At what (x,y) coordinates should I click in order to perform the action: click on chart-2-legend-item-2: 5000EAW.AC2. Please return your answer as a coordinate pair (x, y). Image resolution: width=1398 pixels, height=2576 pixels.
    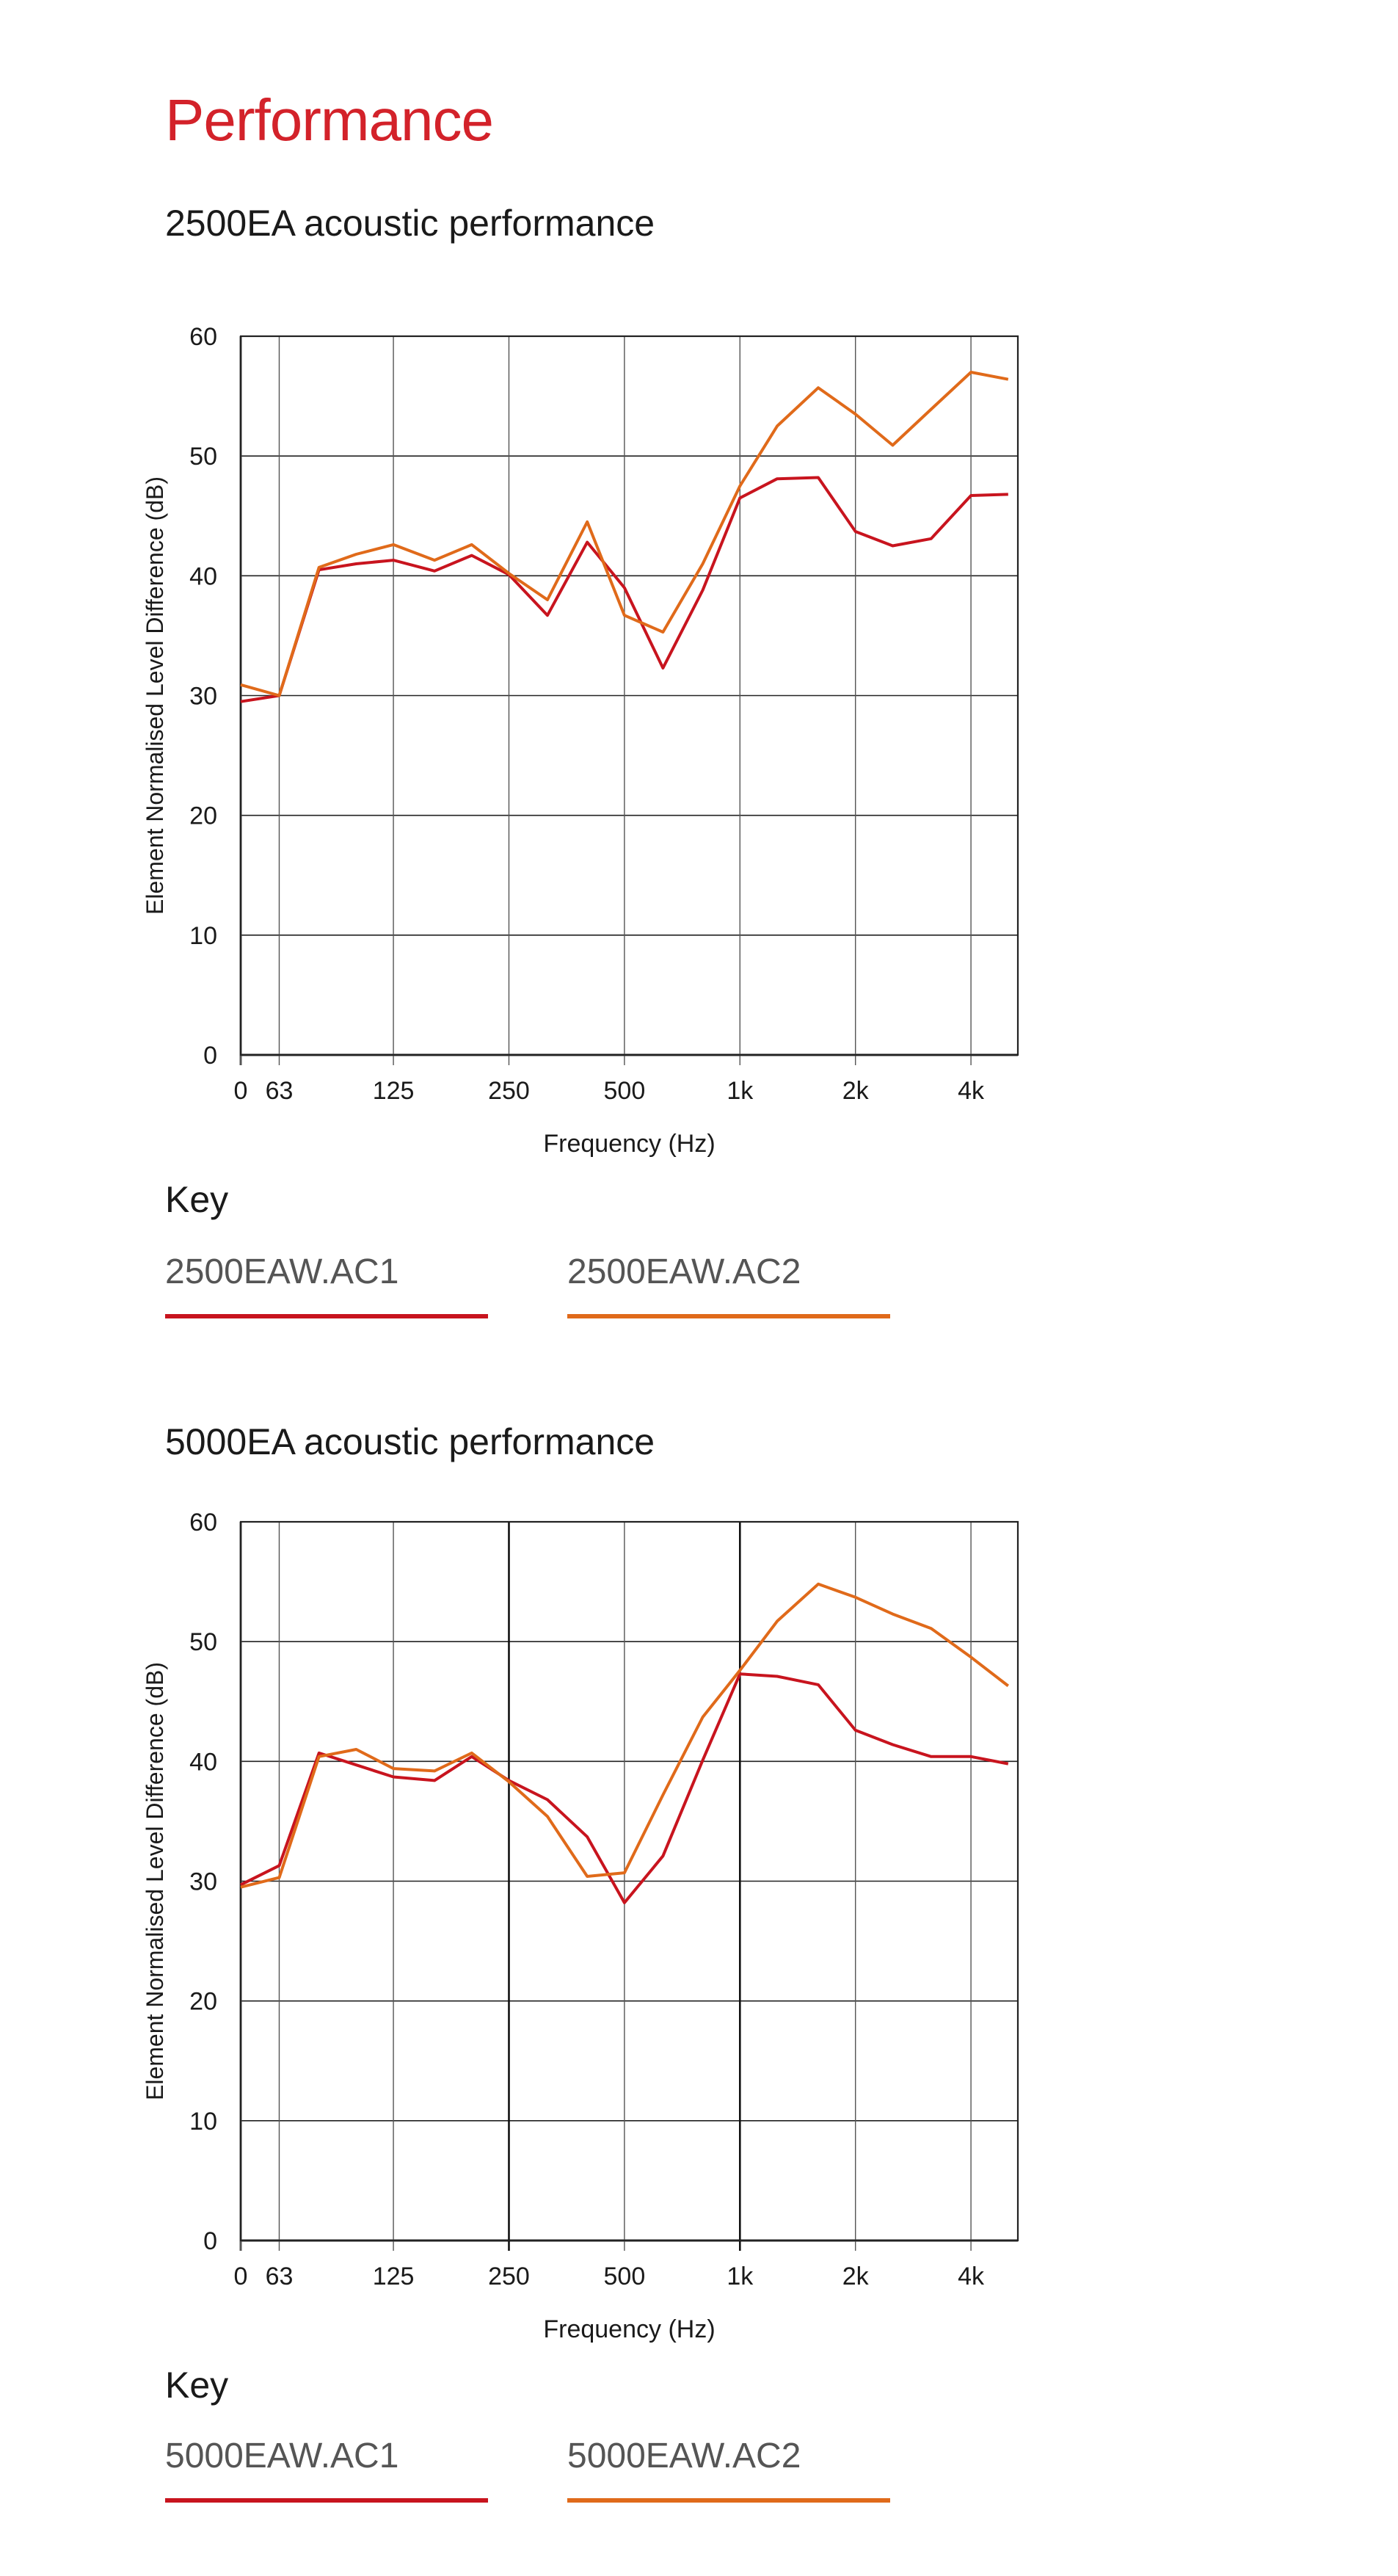
    Looking at the image, I should click on (728, 2470).